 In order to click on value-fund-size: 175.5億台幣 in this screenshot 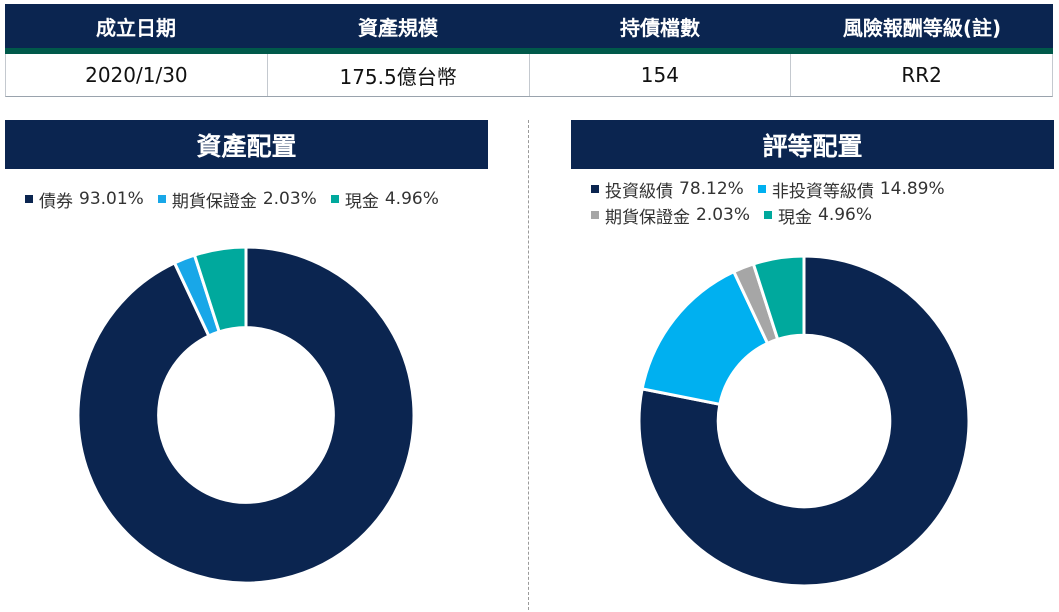, I will do `click(399, 75)`.